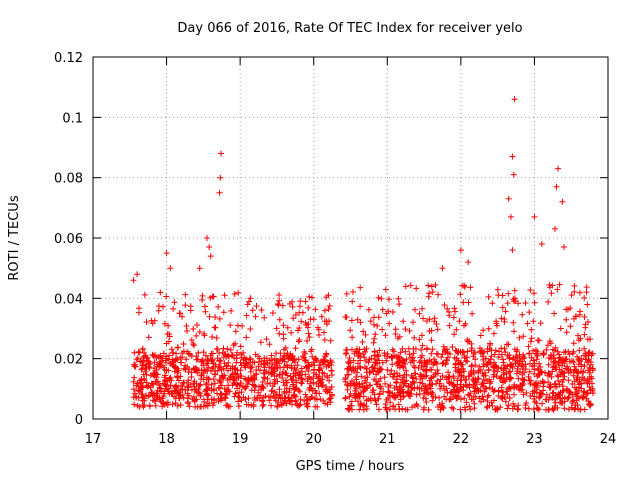 This screenshot has height=480, width=640. What do you see at coordinates (240, 439) in the screenshot?
I see `x-tick-label: 19` at bounding box center [240, 439].